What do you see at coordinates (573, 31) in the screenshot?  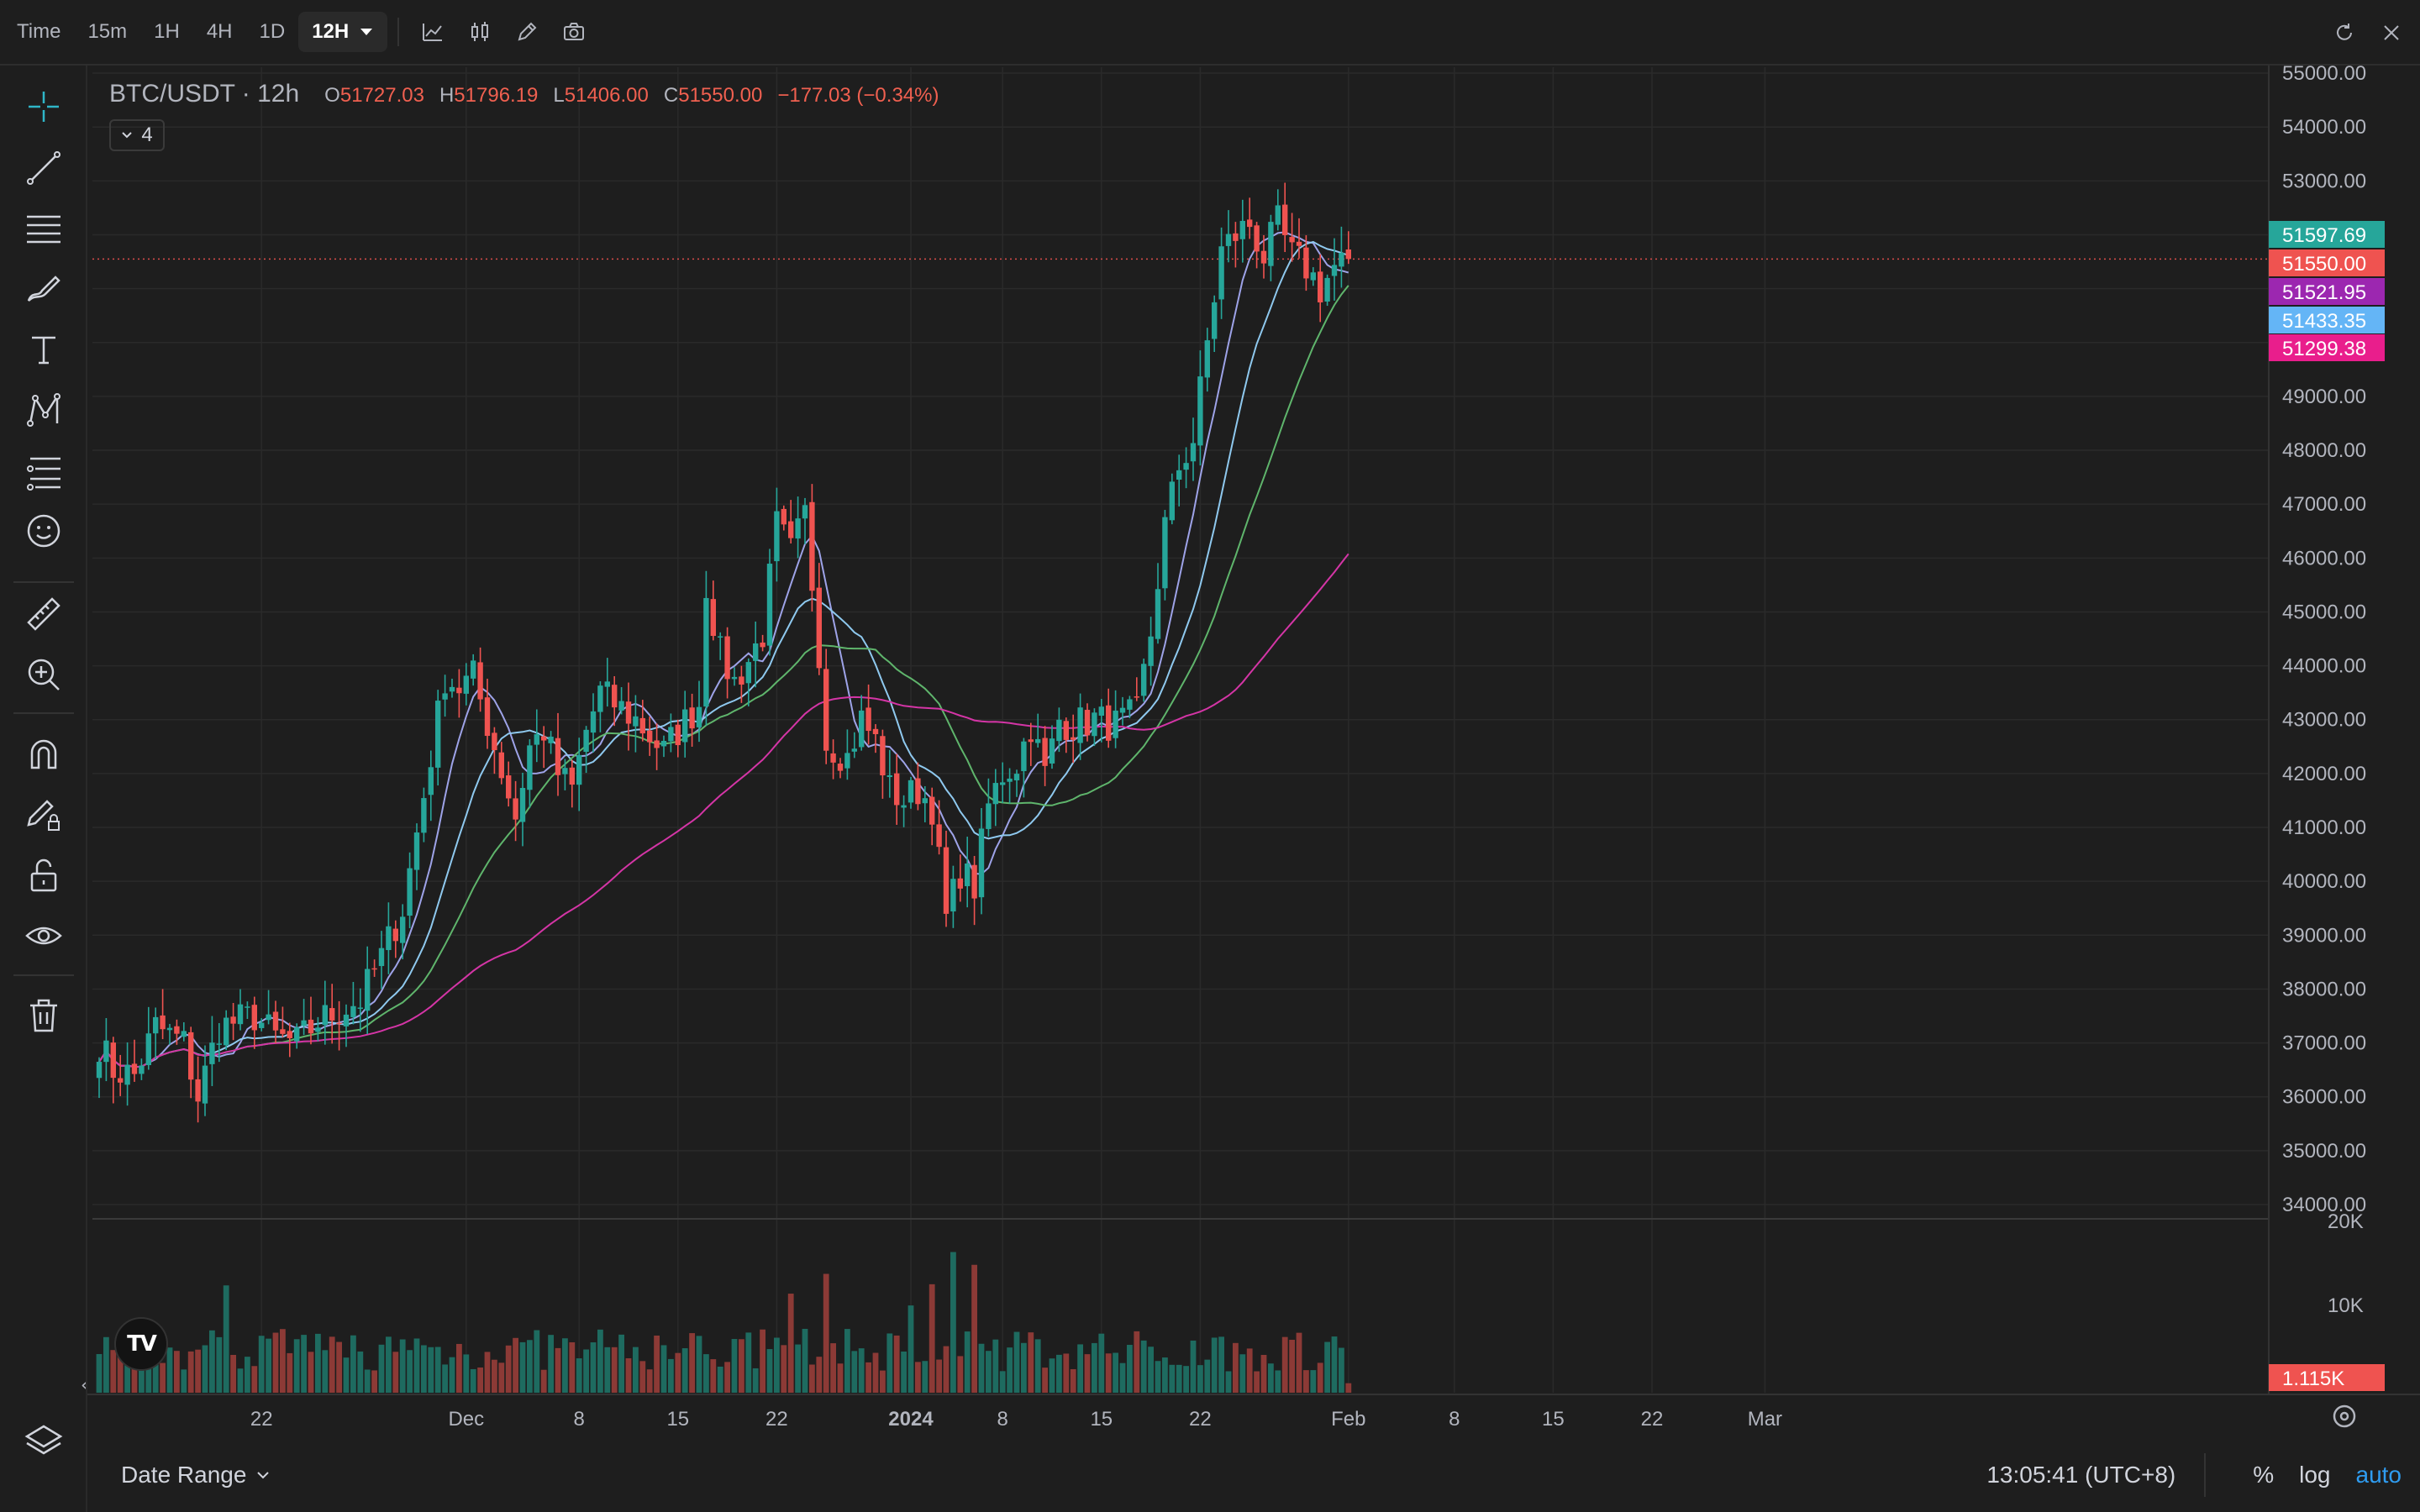 I see `camera-icon` at bounding box center [573, 31].